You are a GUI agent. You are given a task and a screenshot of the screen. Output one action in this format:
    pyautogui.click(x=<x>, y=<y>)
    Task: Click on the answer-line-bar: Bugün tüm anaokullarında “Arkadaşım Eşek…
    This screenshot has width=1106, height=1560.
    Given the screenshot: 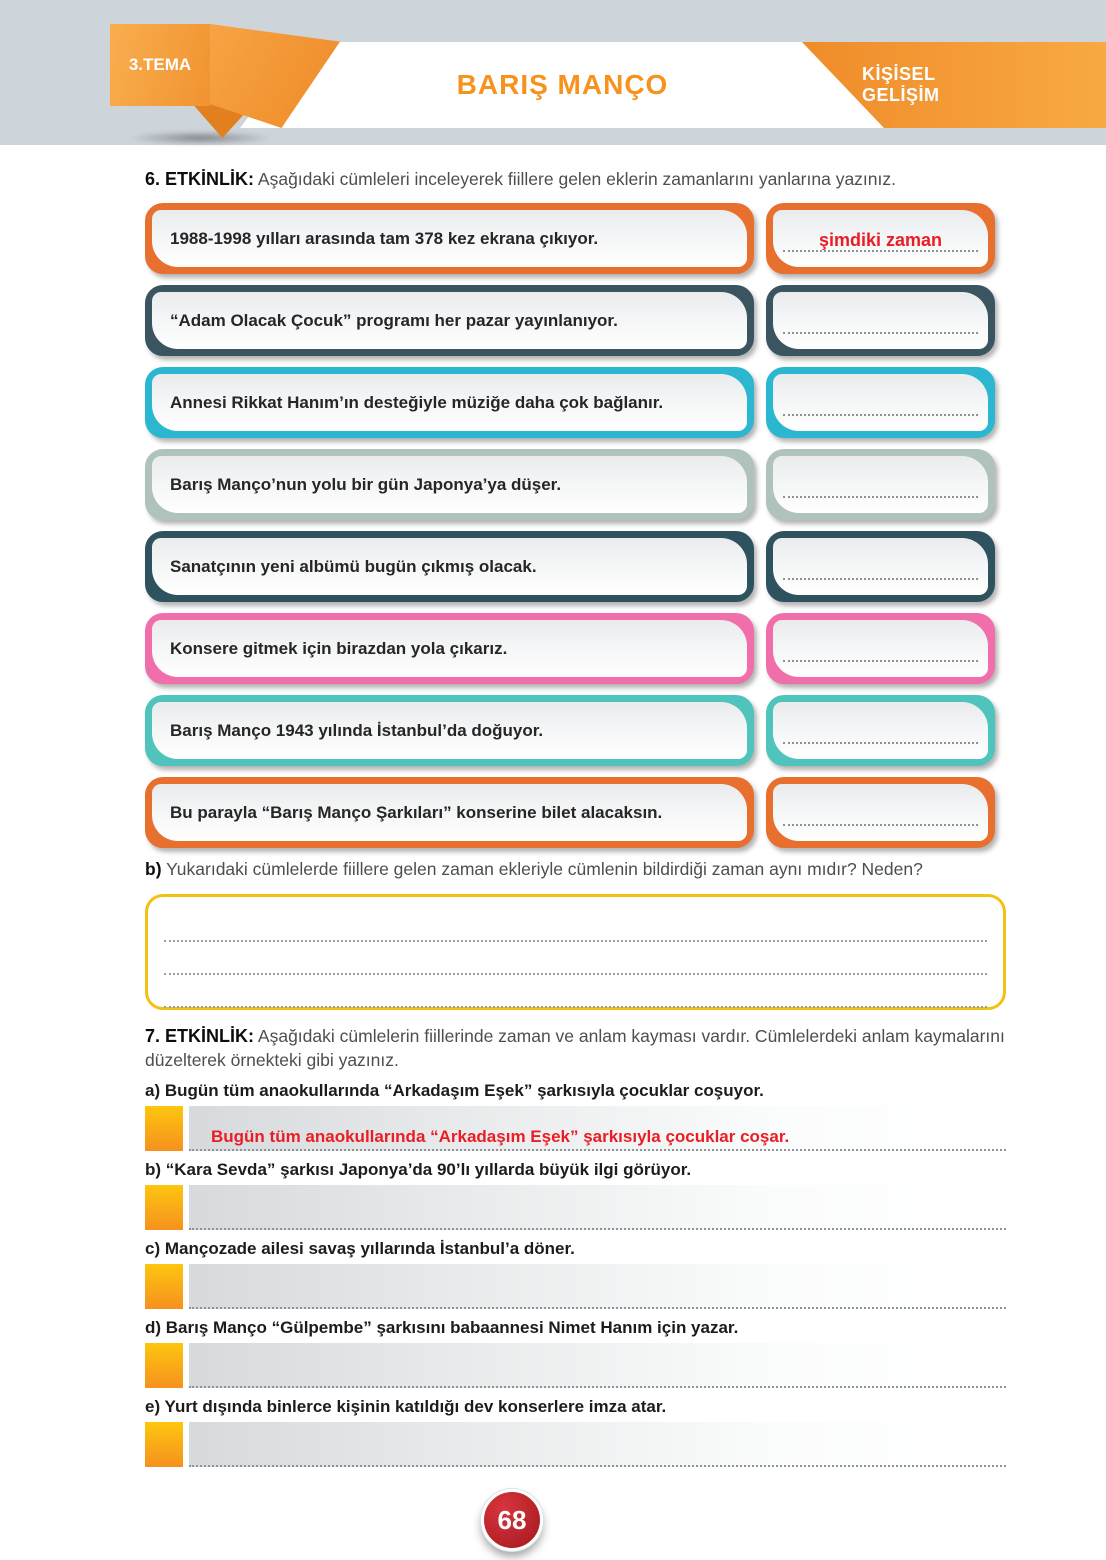 What is the action you would take?
    pyautogui.click(x=597, y=1128)
    